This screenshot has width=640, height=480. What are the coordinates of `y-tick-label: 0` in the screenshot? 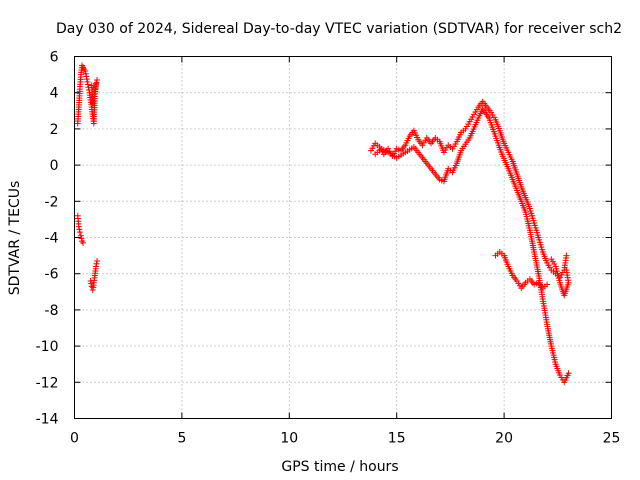 It's located at (54, 166).